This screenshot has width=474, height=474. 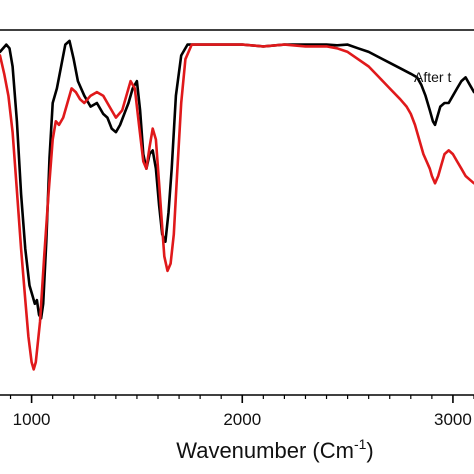 I want to click on x-axis-title-close: ), so click(x=369, y=450).